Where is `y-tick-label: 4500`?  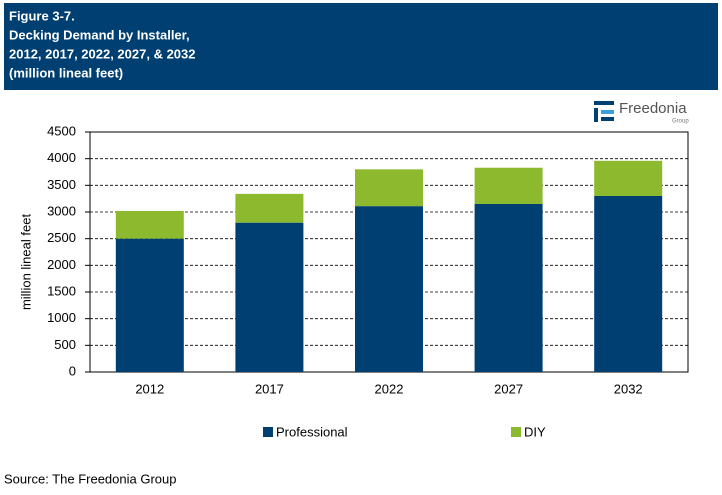 y-tick-label: 4500 is located at coordinates (61, 130).